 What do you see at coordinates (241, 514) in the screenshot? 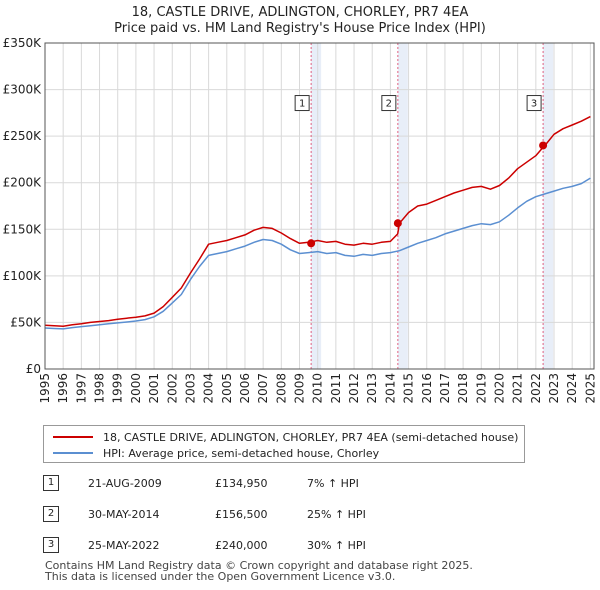
I see `transaction-price: £156,500` at bounding box center [241, 514].